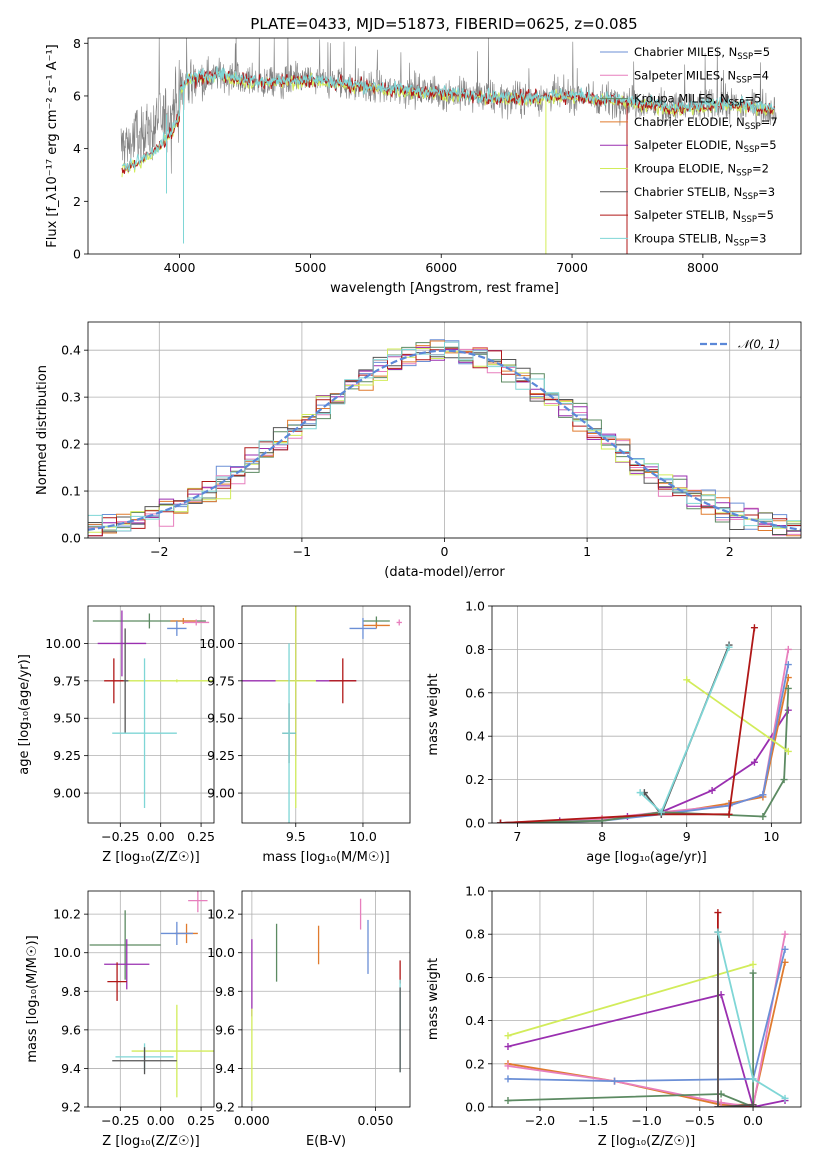 The width and height of the screenshot is (819, 1170). Describe the element at coordinates (221, 914) in the screenshot. I see `y-tick-label: 10.2` at that location.